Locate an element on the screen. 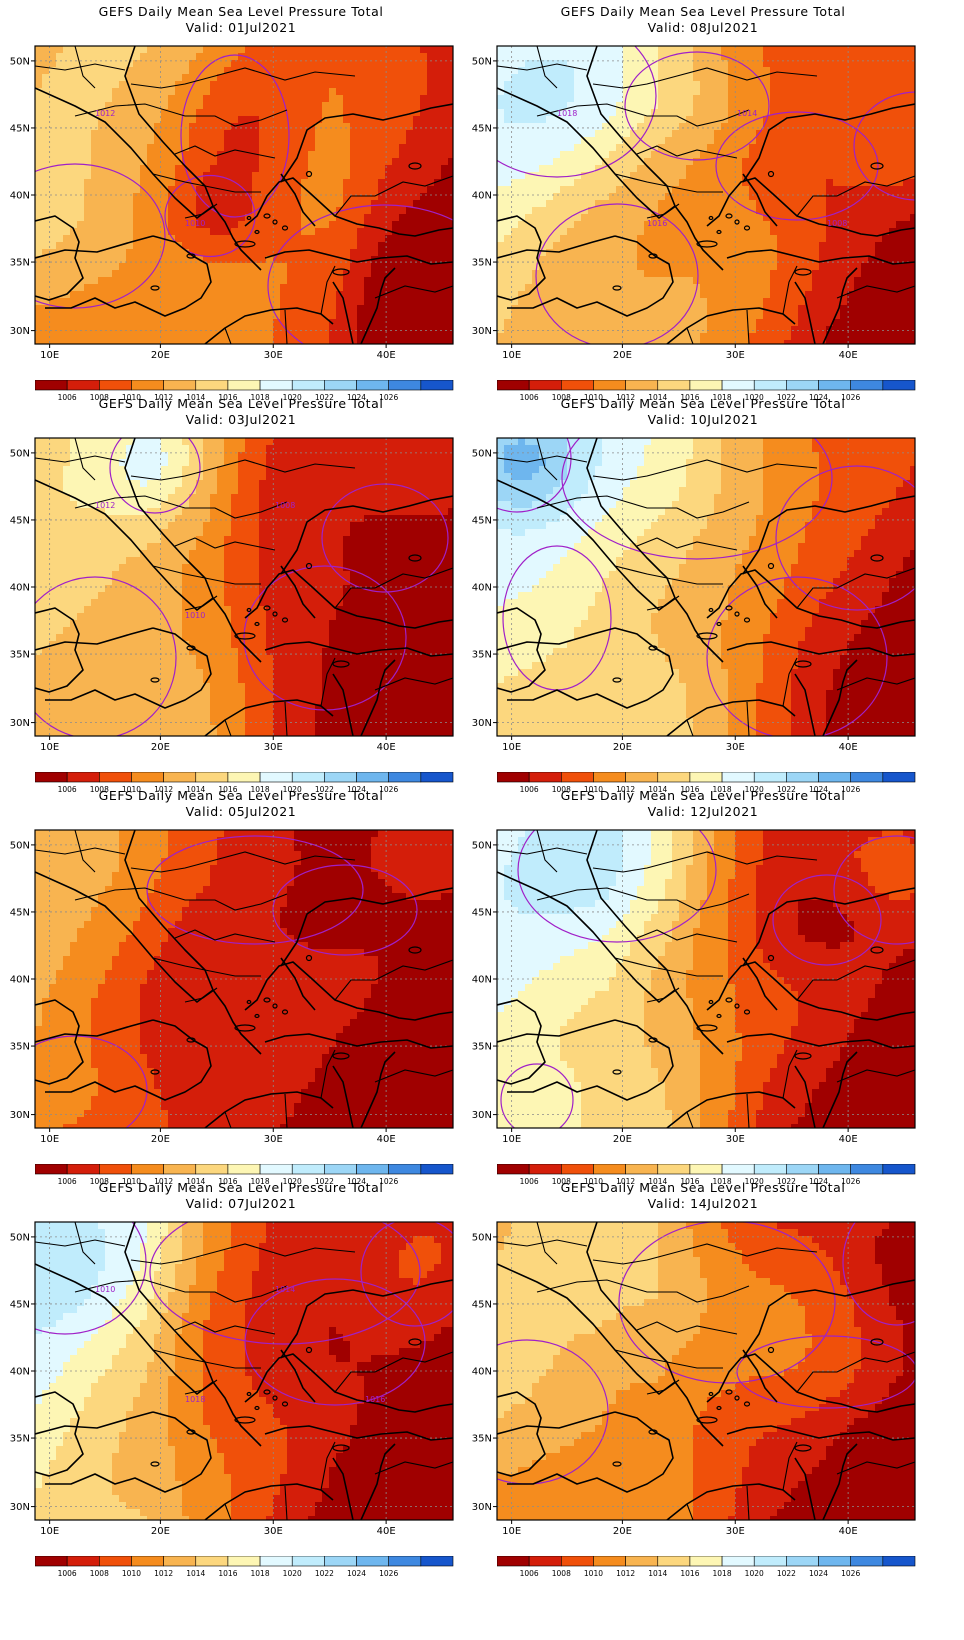 Image resolution: width=964 pixels, height=1640 pixels. island is located at coordinates (275, 222).